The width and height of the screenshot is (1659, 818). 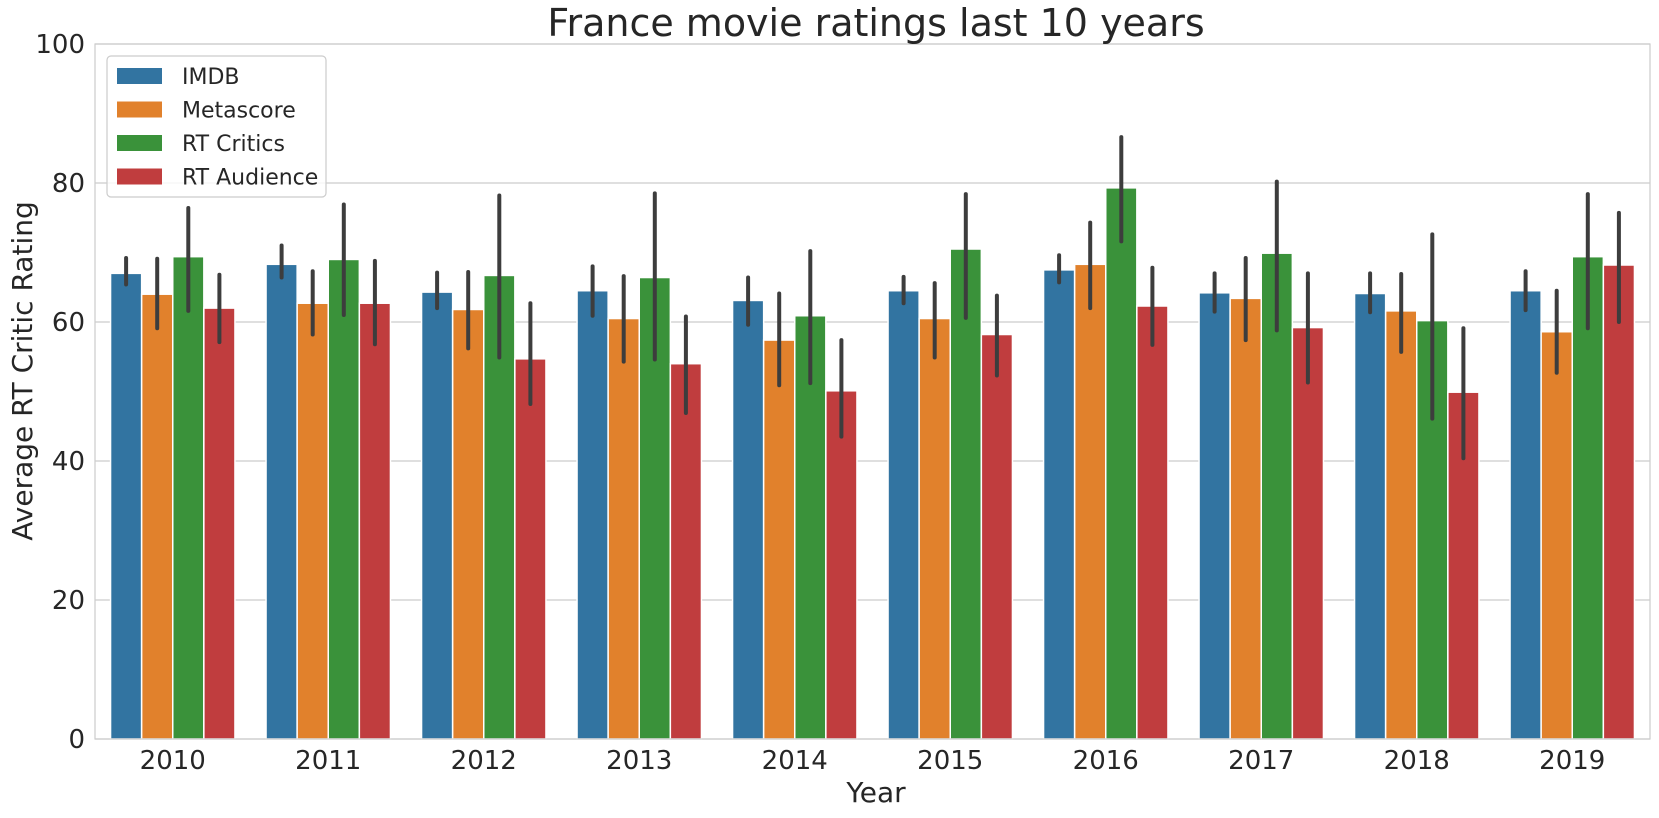 What do you see at coordinates (1214, 516) in the screenshot?
I see `bar-imdb-2017` at bounding box center [1214, 516].